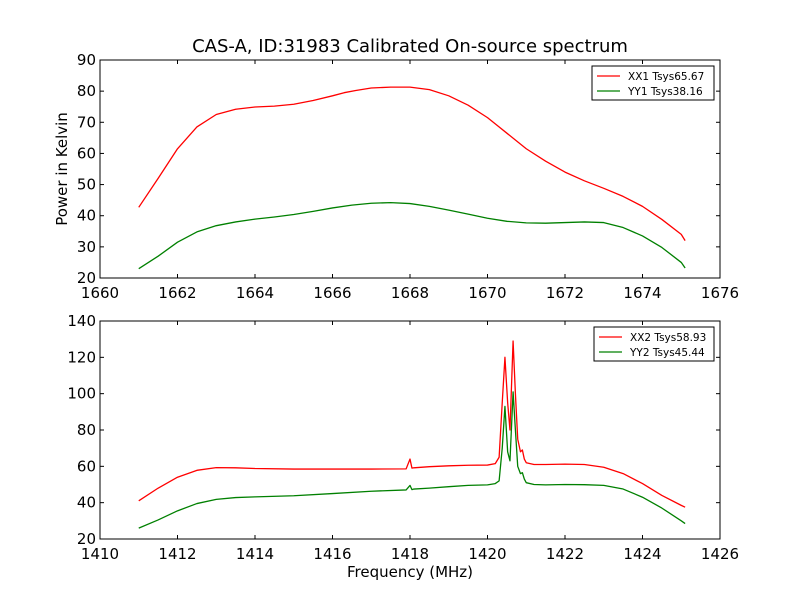  I want to click on x-tick-label: 1668, so click(410, 293).